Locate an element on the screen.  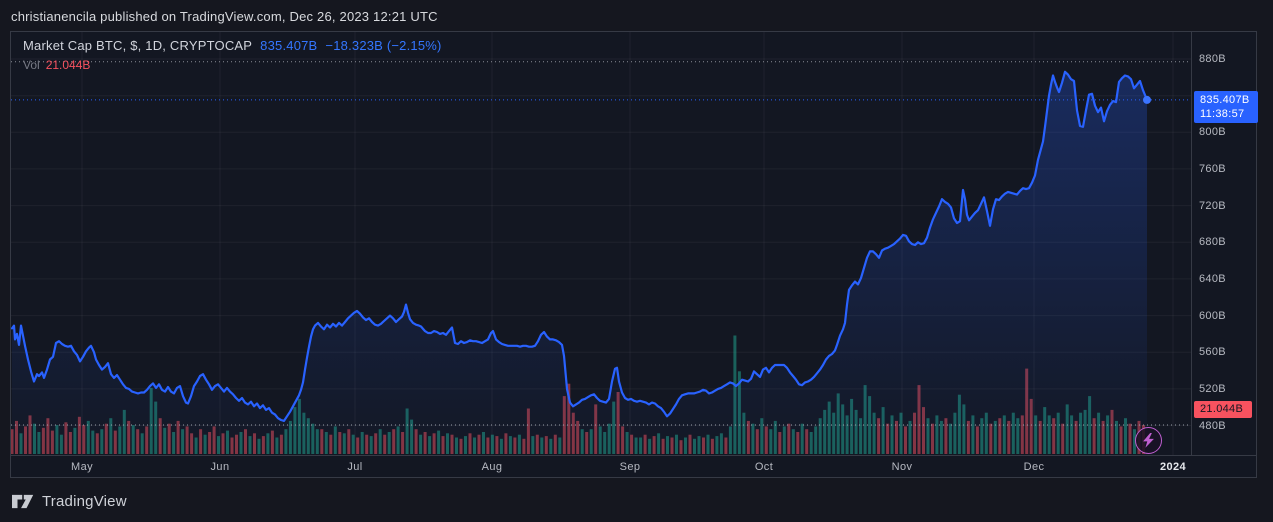
change-value: −18.323B (−2.15%) is located at coordinates (383, 45).